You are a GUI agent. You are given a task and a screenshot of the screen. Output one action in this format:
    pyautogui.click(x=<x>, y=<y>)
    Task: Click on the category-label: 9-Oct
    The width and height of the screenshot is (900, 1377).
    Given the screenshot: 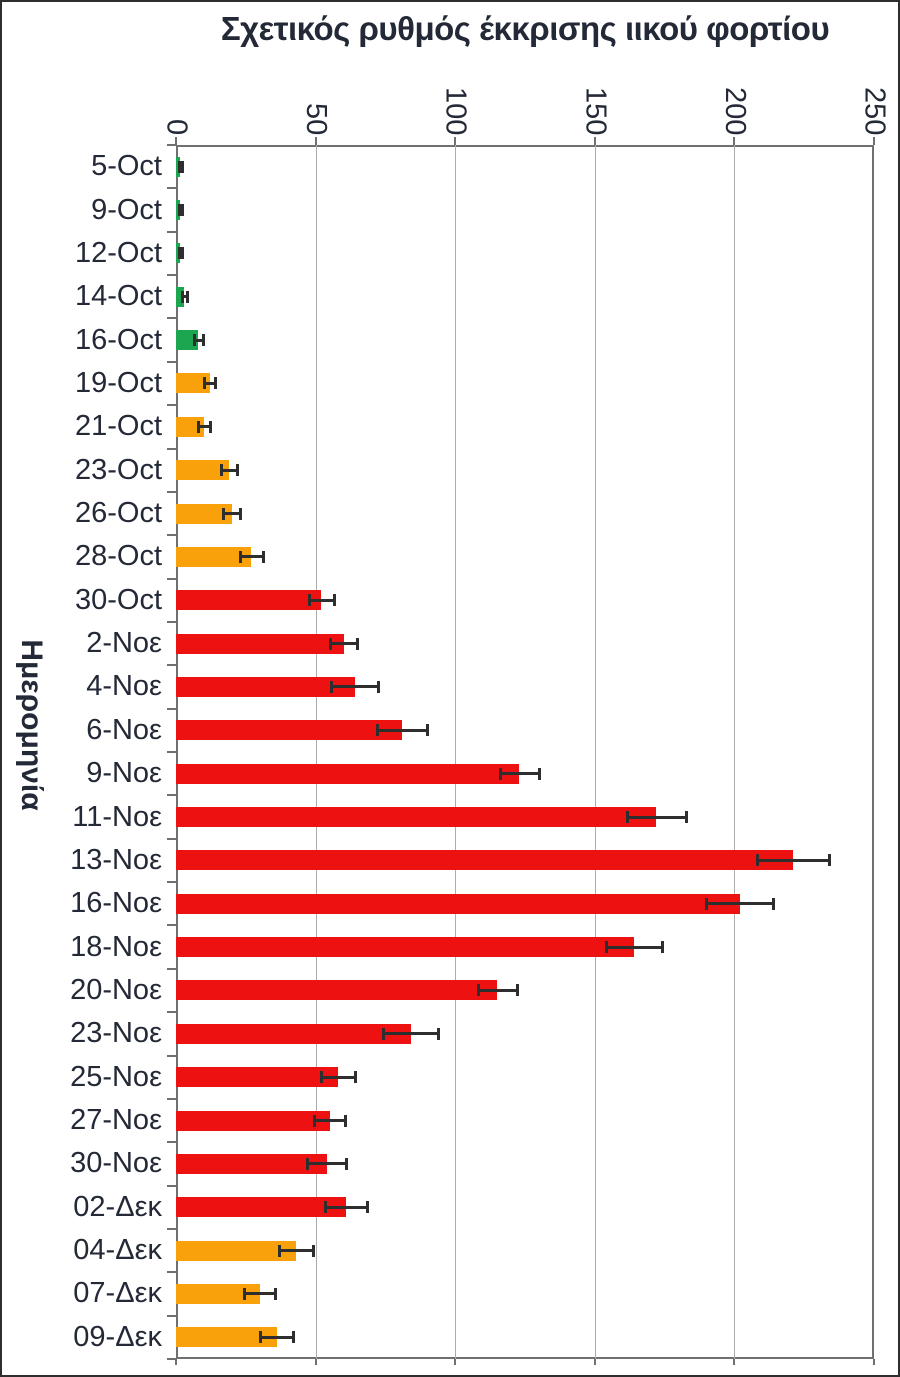 What is the action you would take?
    pyautogui.click(x=126, y=209)
    